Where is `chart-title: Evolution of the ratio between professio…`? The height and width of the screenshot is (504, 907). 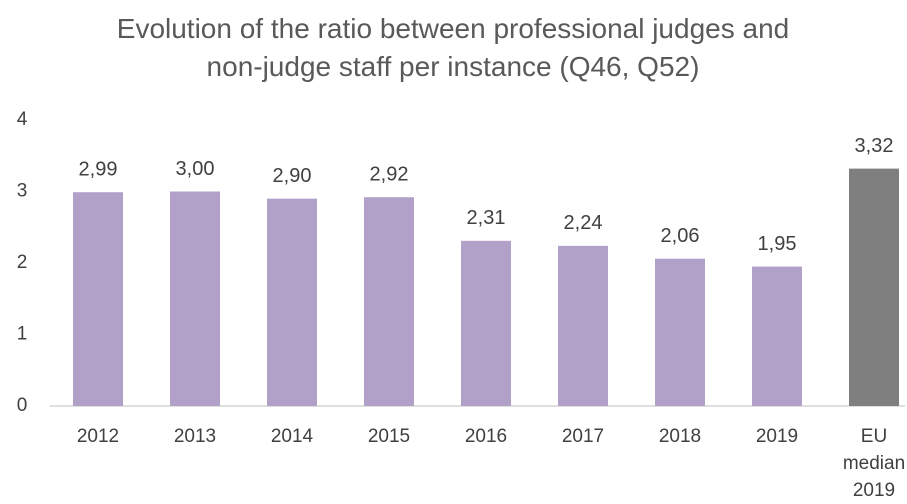
chart-title: Evolution of the ratio between professio… is located at coordinates (453, 47).